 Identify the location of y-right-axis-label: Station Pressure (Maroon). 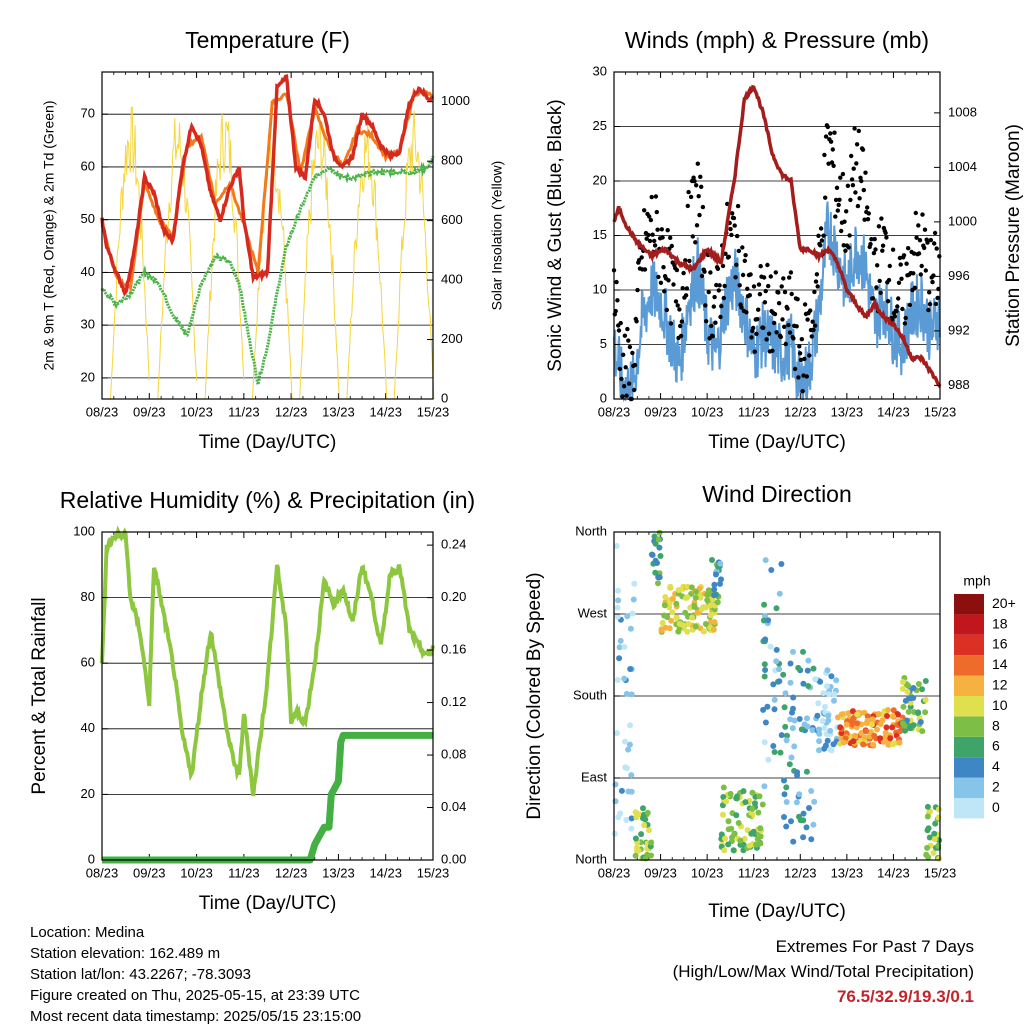
(1013, 235).